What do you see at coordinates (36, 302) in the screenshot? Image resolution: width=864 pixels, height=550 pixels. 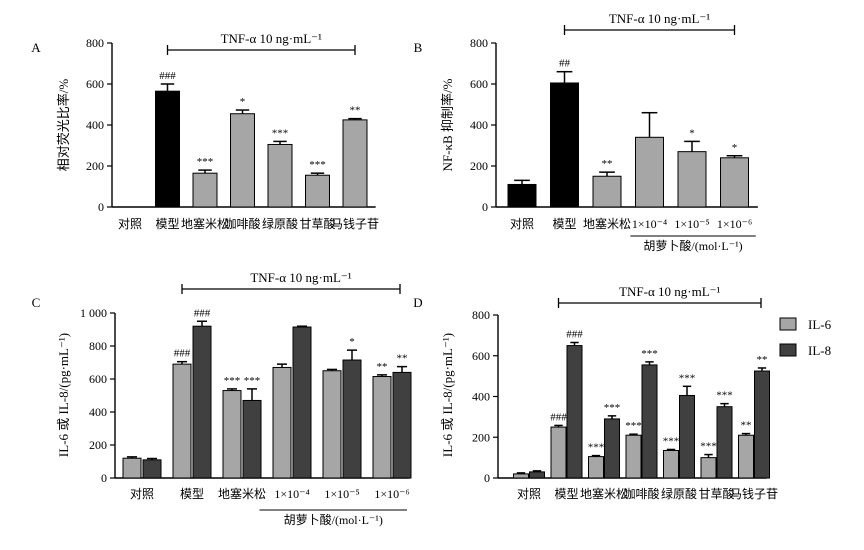 I see `panel-letter: C` at bounding box center [36, 302].